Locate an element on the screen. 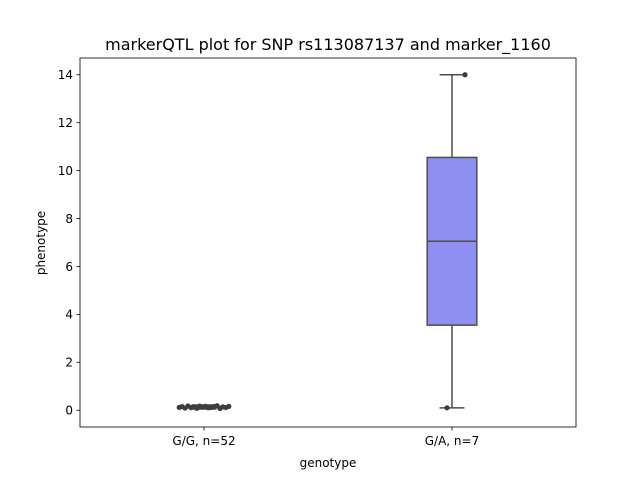 The image size is (640, 480). x-tick-label: G/A, n=7 is located at coordinates (452, 441).